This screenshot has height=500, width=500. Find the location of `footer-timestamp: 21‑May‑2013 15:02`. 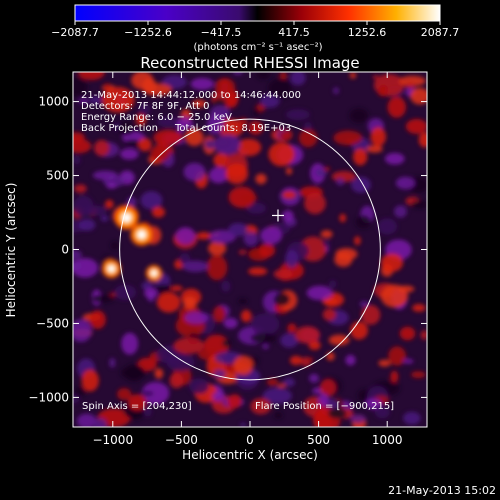

footer-timestamp: 21‑May‑2013 15:02 is located at coordinates (442, 490).